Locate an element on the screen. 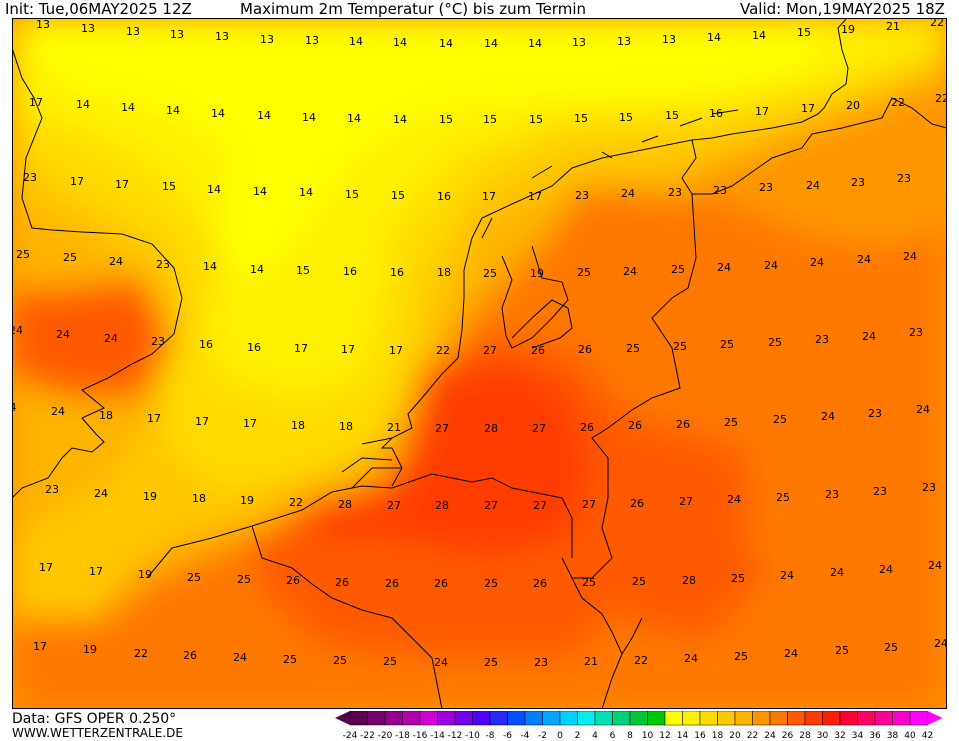  de-fr-border is located at coordinates (632, 636).